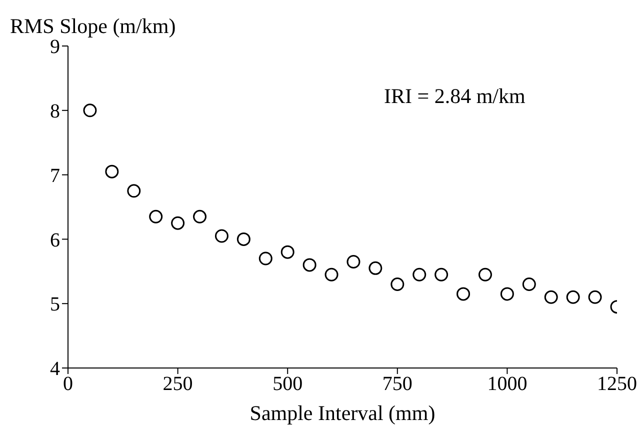 The height and width of the screenshot is (428, 639). What do you see at coordinates (287, 384) in the screenshot?
I see `x-tick-label: 500` at bounding box center [287, 384].